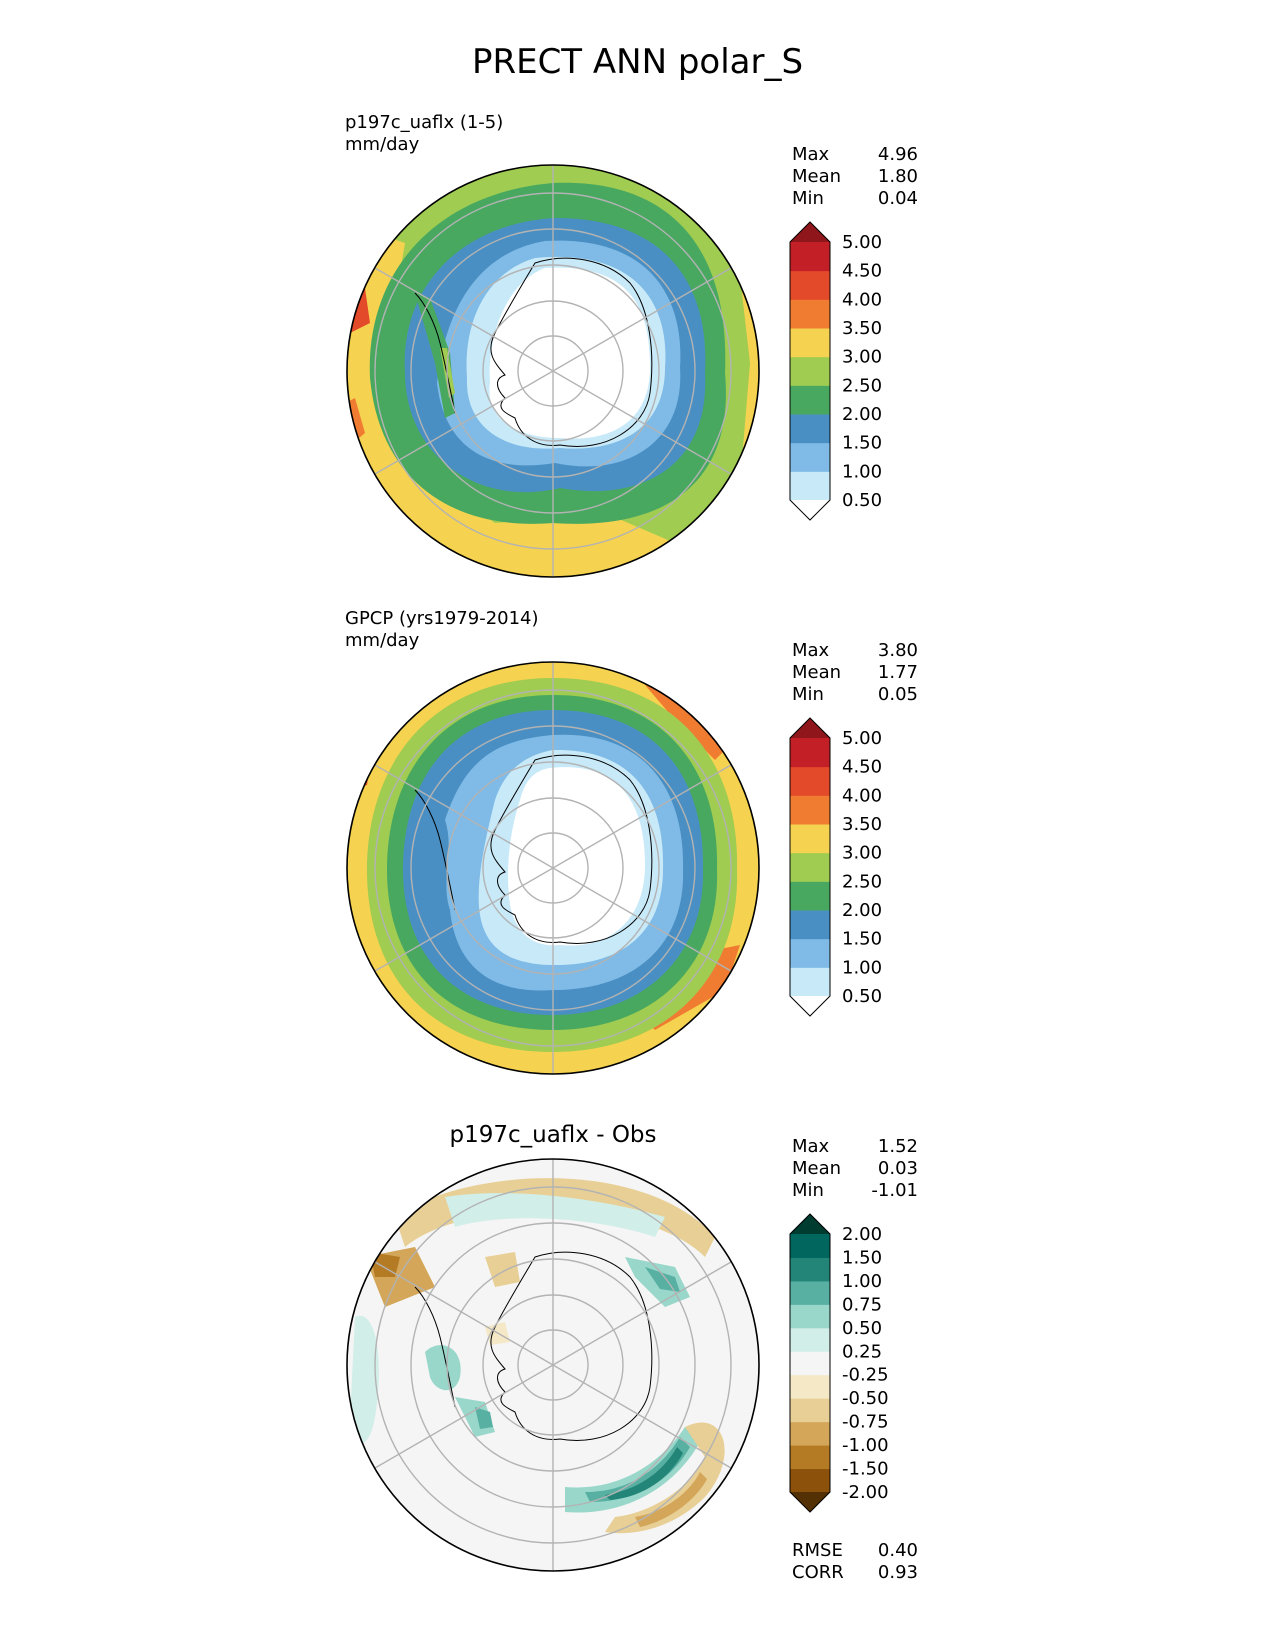 This screenshot has height=1650, width=1275. What do you see at coordinates (897, 1572) in the screenshot?
I see `stat-value: 0.93` at bounding box center [897, 1572].